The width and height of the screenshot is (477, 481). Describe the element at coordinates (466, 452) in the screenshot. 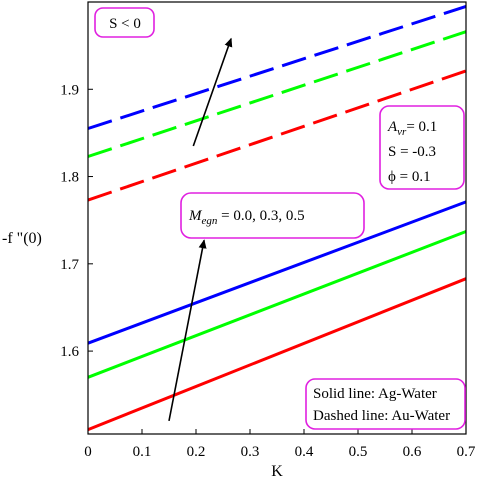

I see `x-tick-label: 0.7` at that location.